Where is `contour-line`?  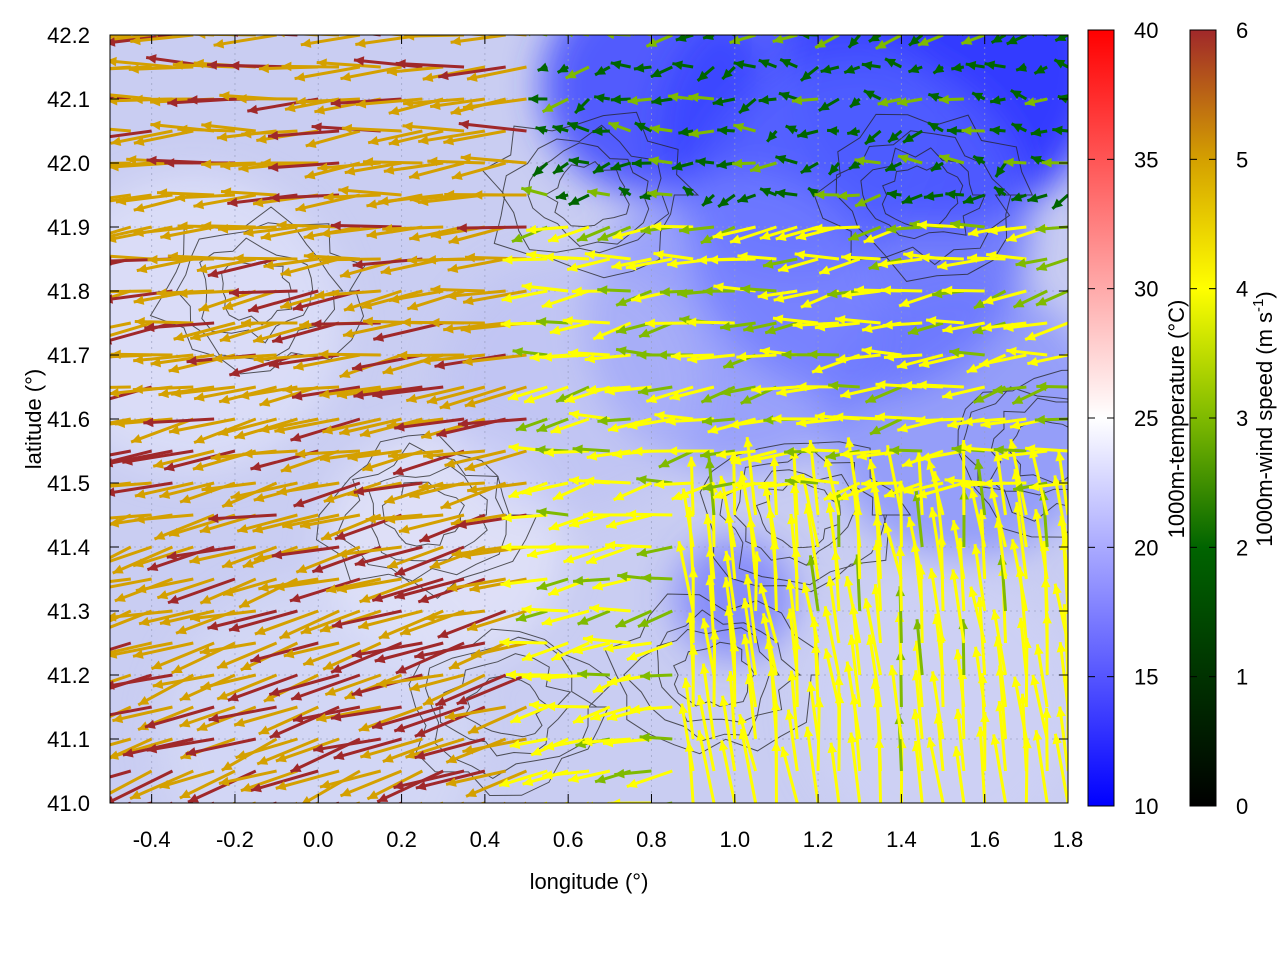 contour-line is located at coordinates (711, 674).